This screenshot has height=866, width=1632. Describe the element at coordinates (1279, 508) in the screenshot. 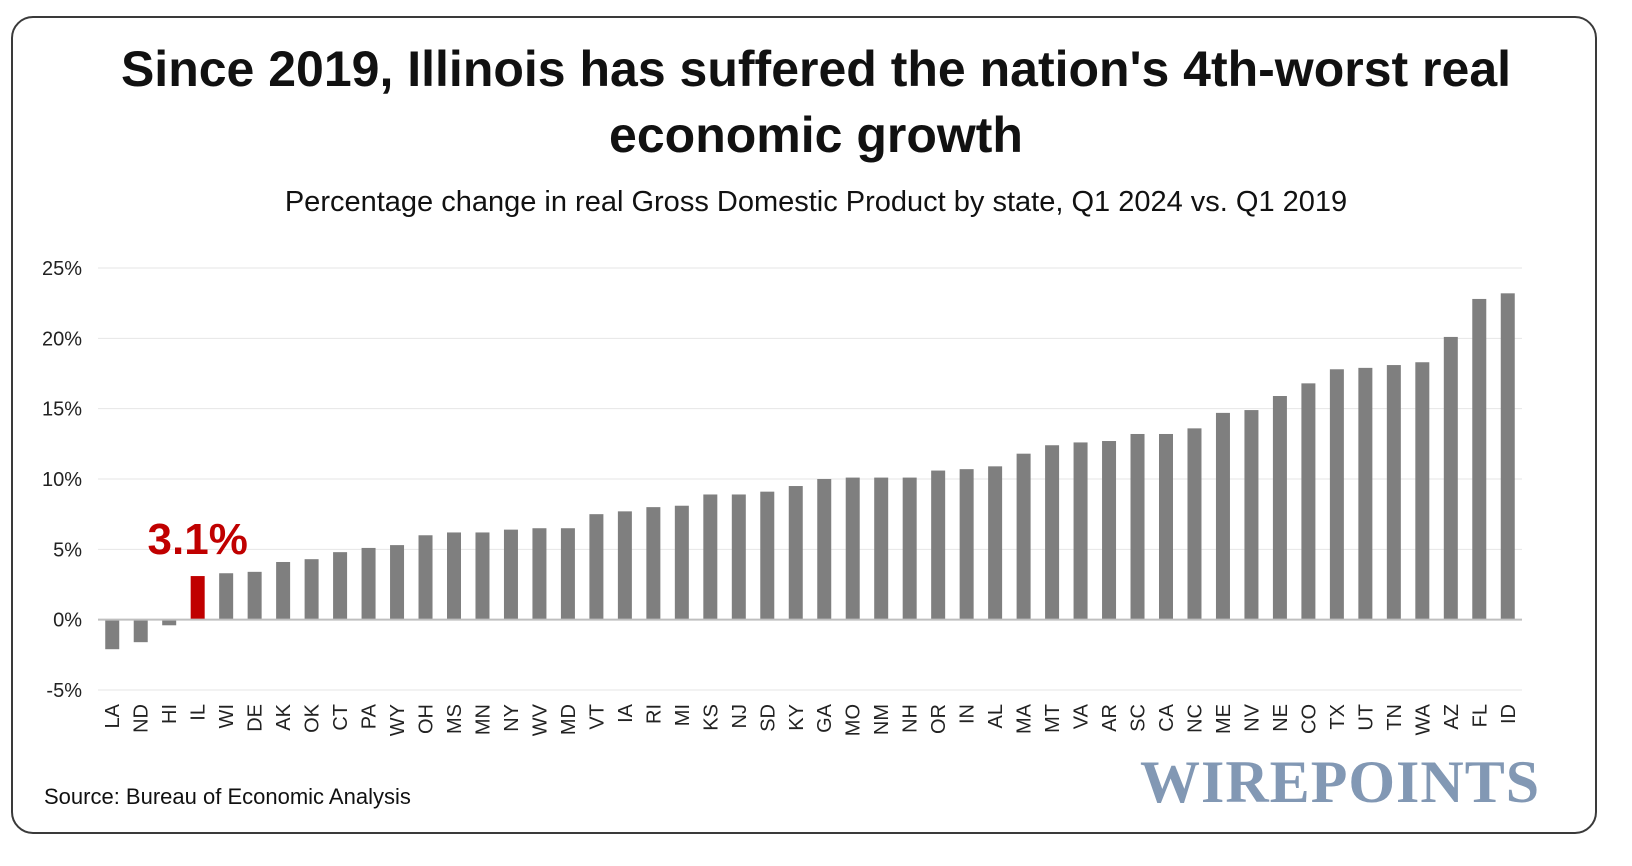

I see `bar-ne` at that location.